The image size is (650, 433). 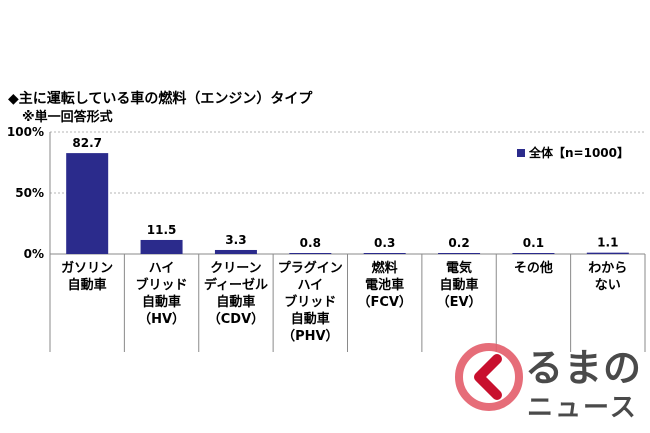 I want to click on data-label: 0.2, so click(x=458, y=243).